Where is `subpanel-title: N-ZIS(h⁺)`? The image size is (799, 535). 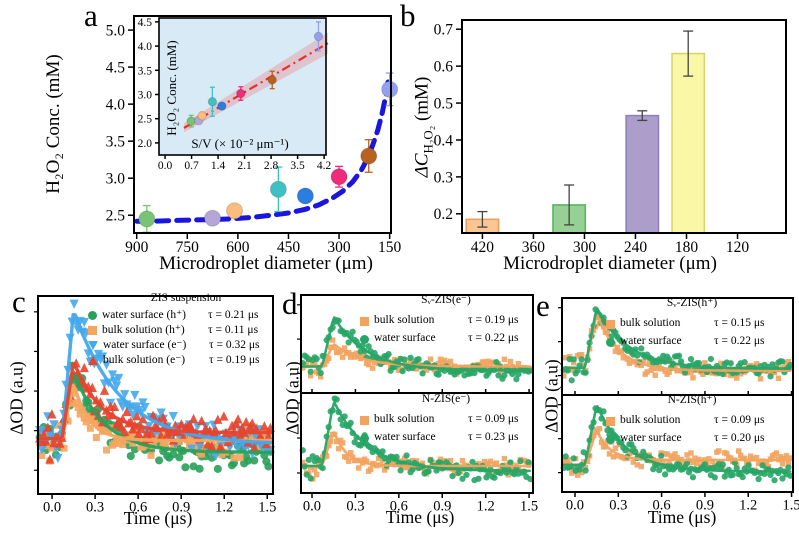
subpanel-title: N-ZIS(h⁺) is located at coordinates (692, 400).